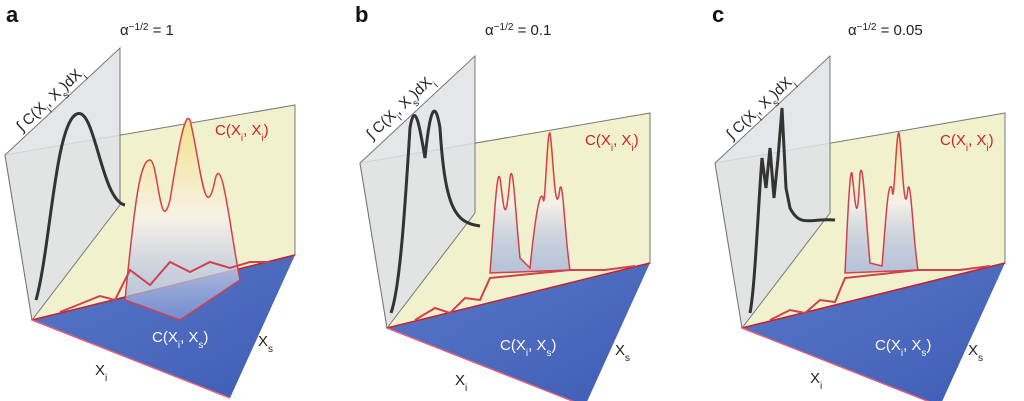  I want to click on title-label: α−1/2 = 0.05, so click(885, 31).